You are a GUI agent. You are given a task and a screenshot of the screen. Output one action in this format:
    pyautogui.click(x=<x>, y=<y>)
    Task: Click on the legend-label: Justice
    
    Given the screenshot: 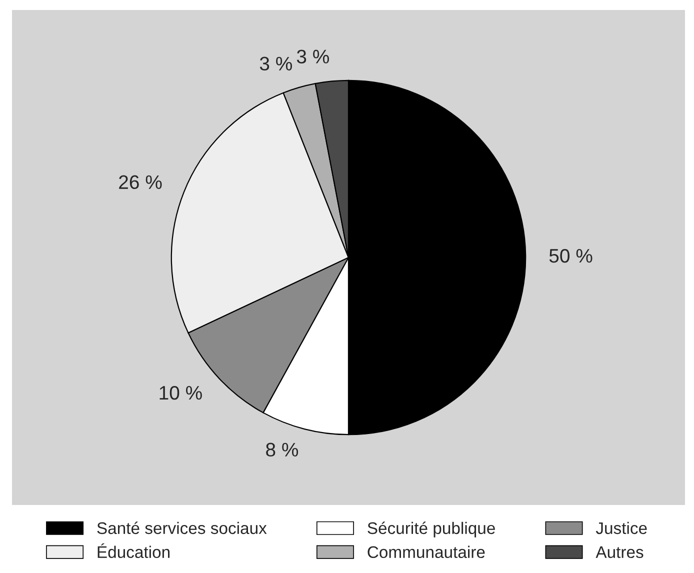 What is the action you would take?
    pyautogui.click(x=621, y=528)
    